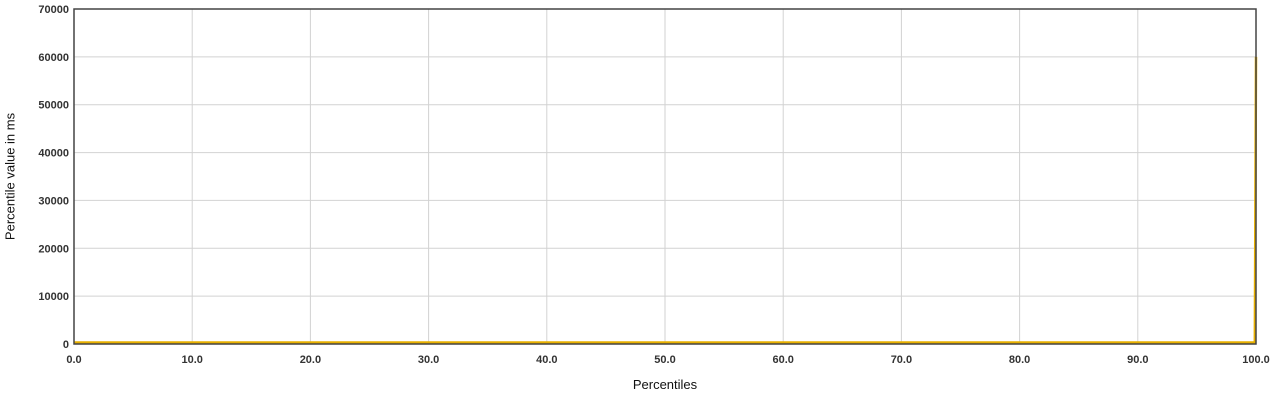 The width and height of the screenshot is (1272, 405). Describe the element at coordinates (1256, 360) in the screenshot. I see `x-tick-label: 100.0` at that location.